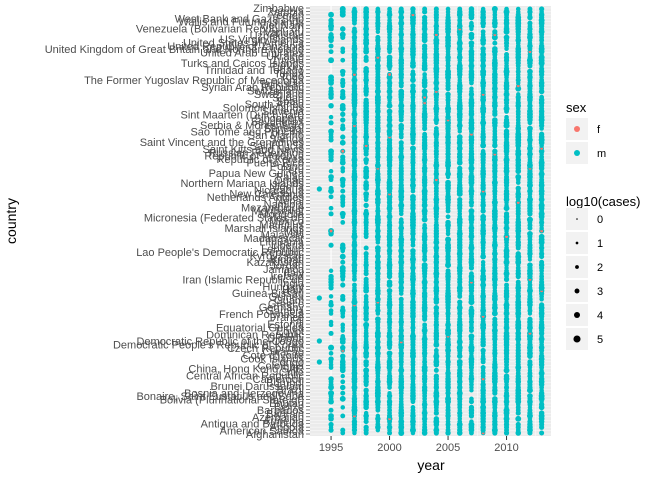  What do you see at coordinates (389, 448) in the screenshot?
I see `x-tick-label: 2000` at bounding box center [389, 448].